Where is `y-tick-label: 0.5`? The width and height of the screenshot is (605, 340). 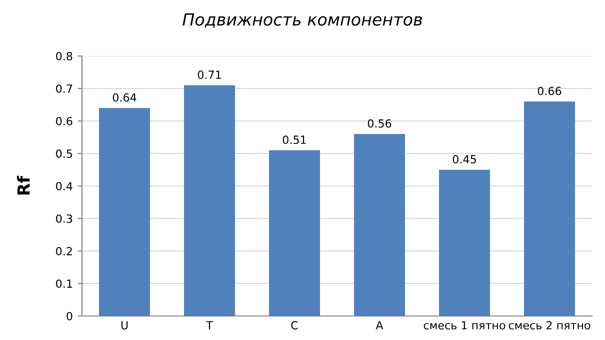
y-tick-label: 0.5 is located at coordinates (64, 153).